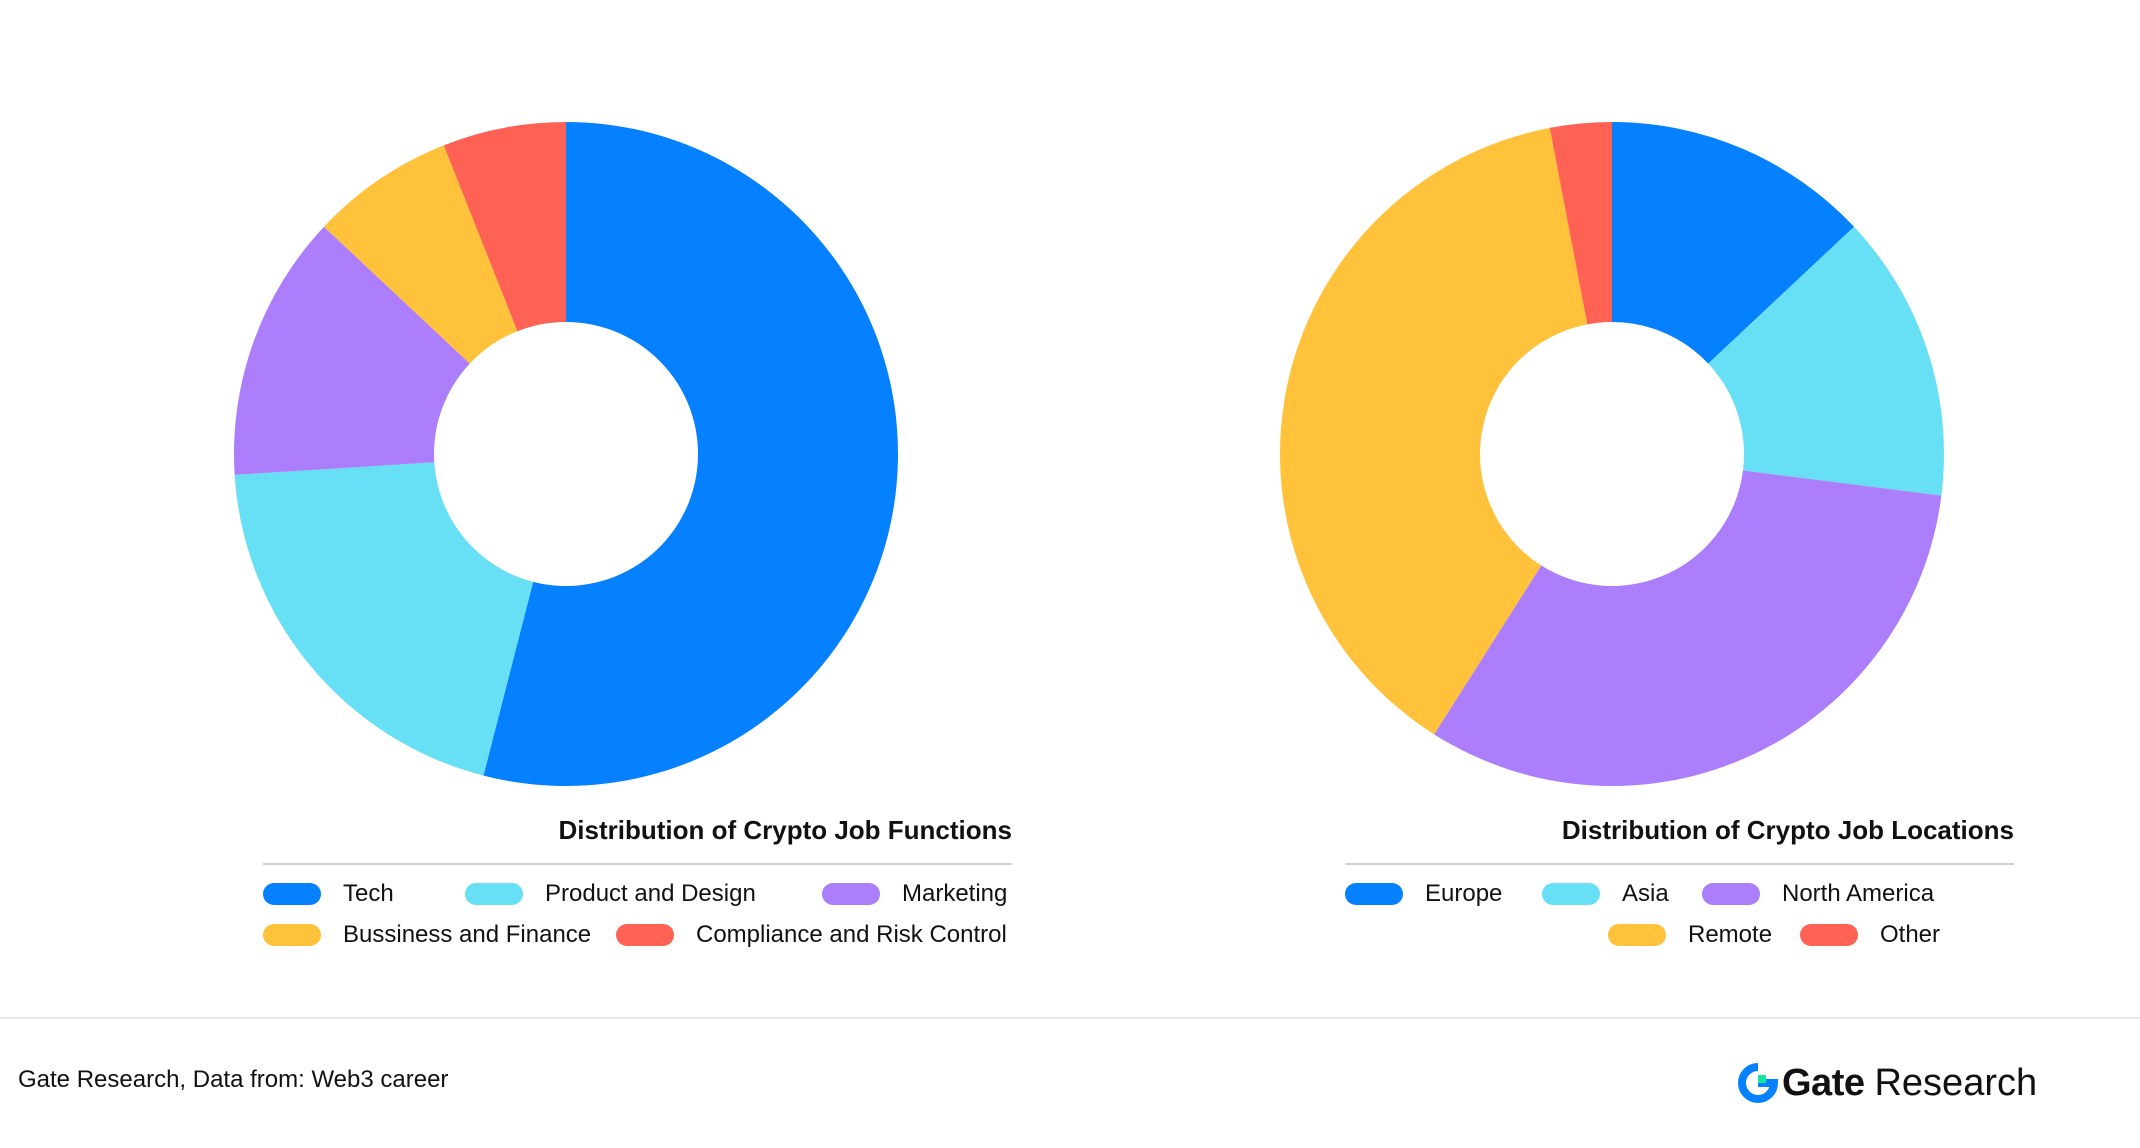 This screenshot has width=2140, height=1148. I want to click on legend-item-europe: Europe, so click(1423, 894).